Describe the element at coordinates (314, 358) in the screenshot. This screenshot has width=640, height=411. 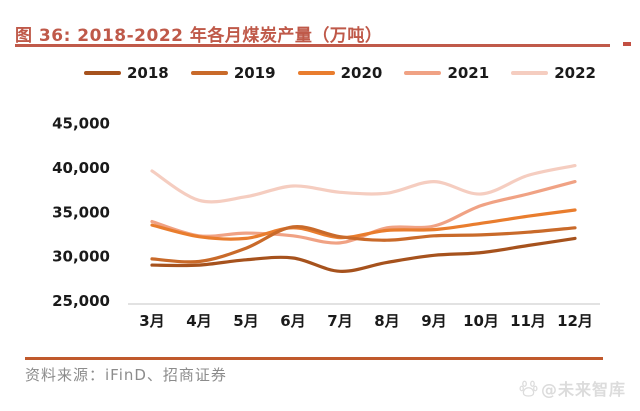
I see `footer-rule` at that location.